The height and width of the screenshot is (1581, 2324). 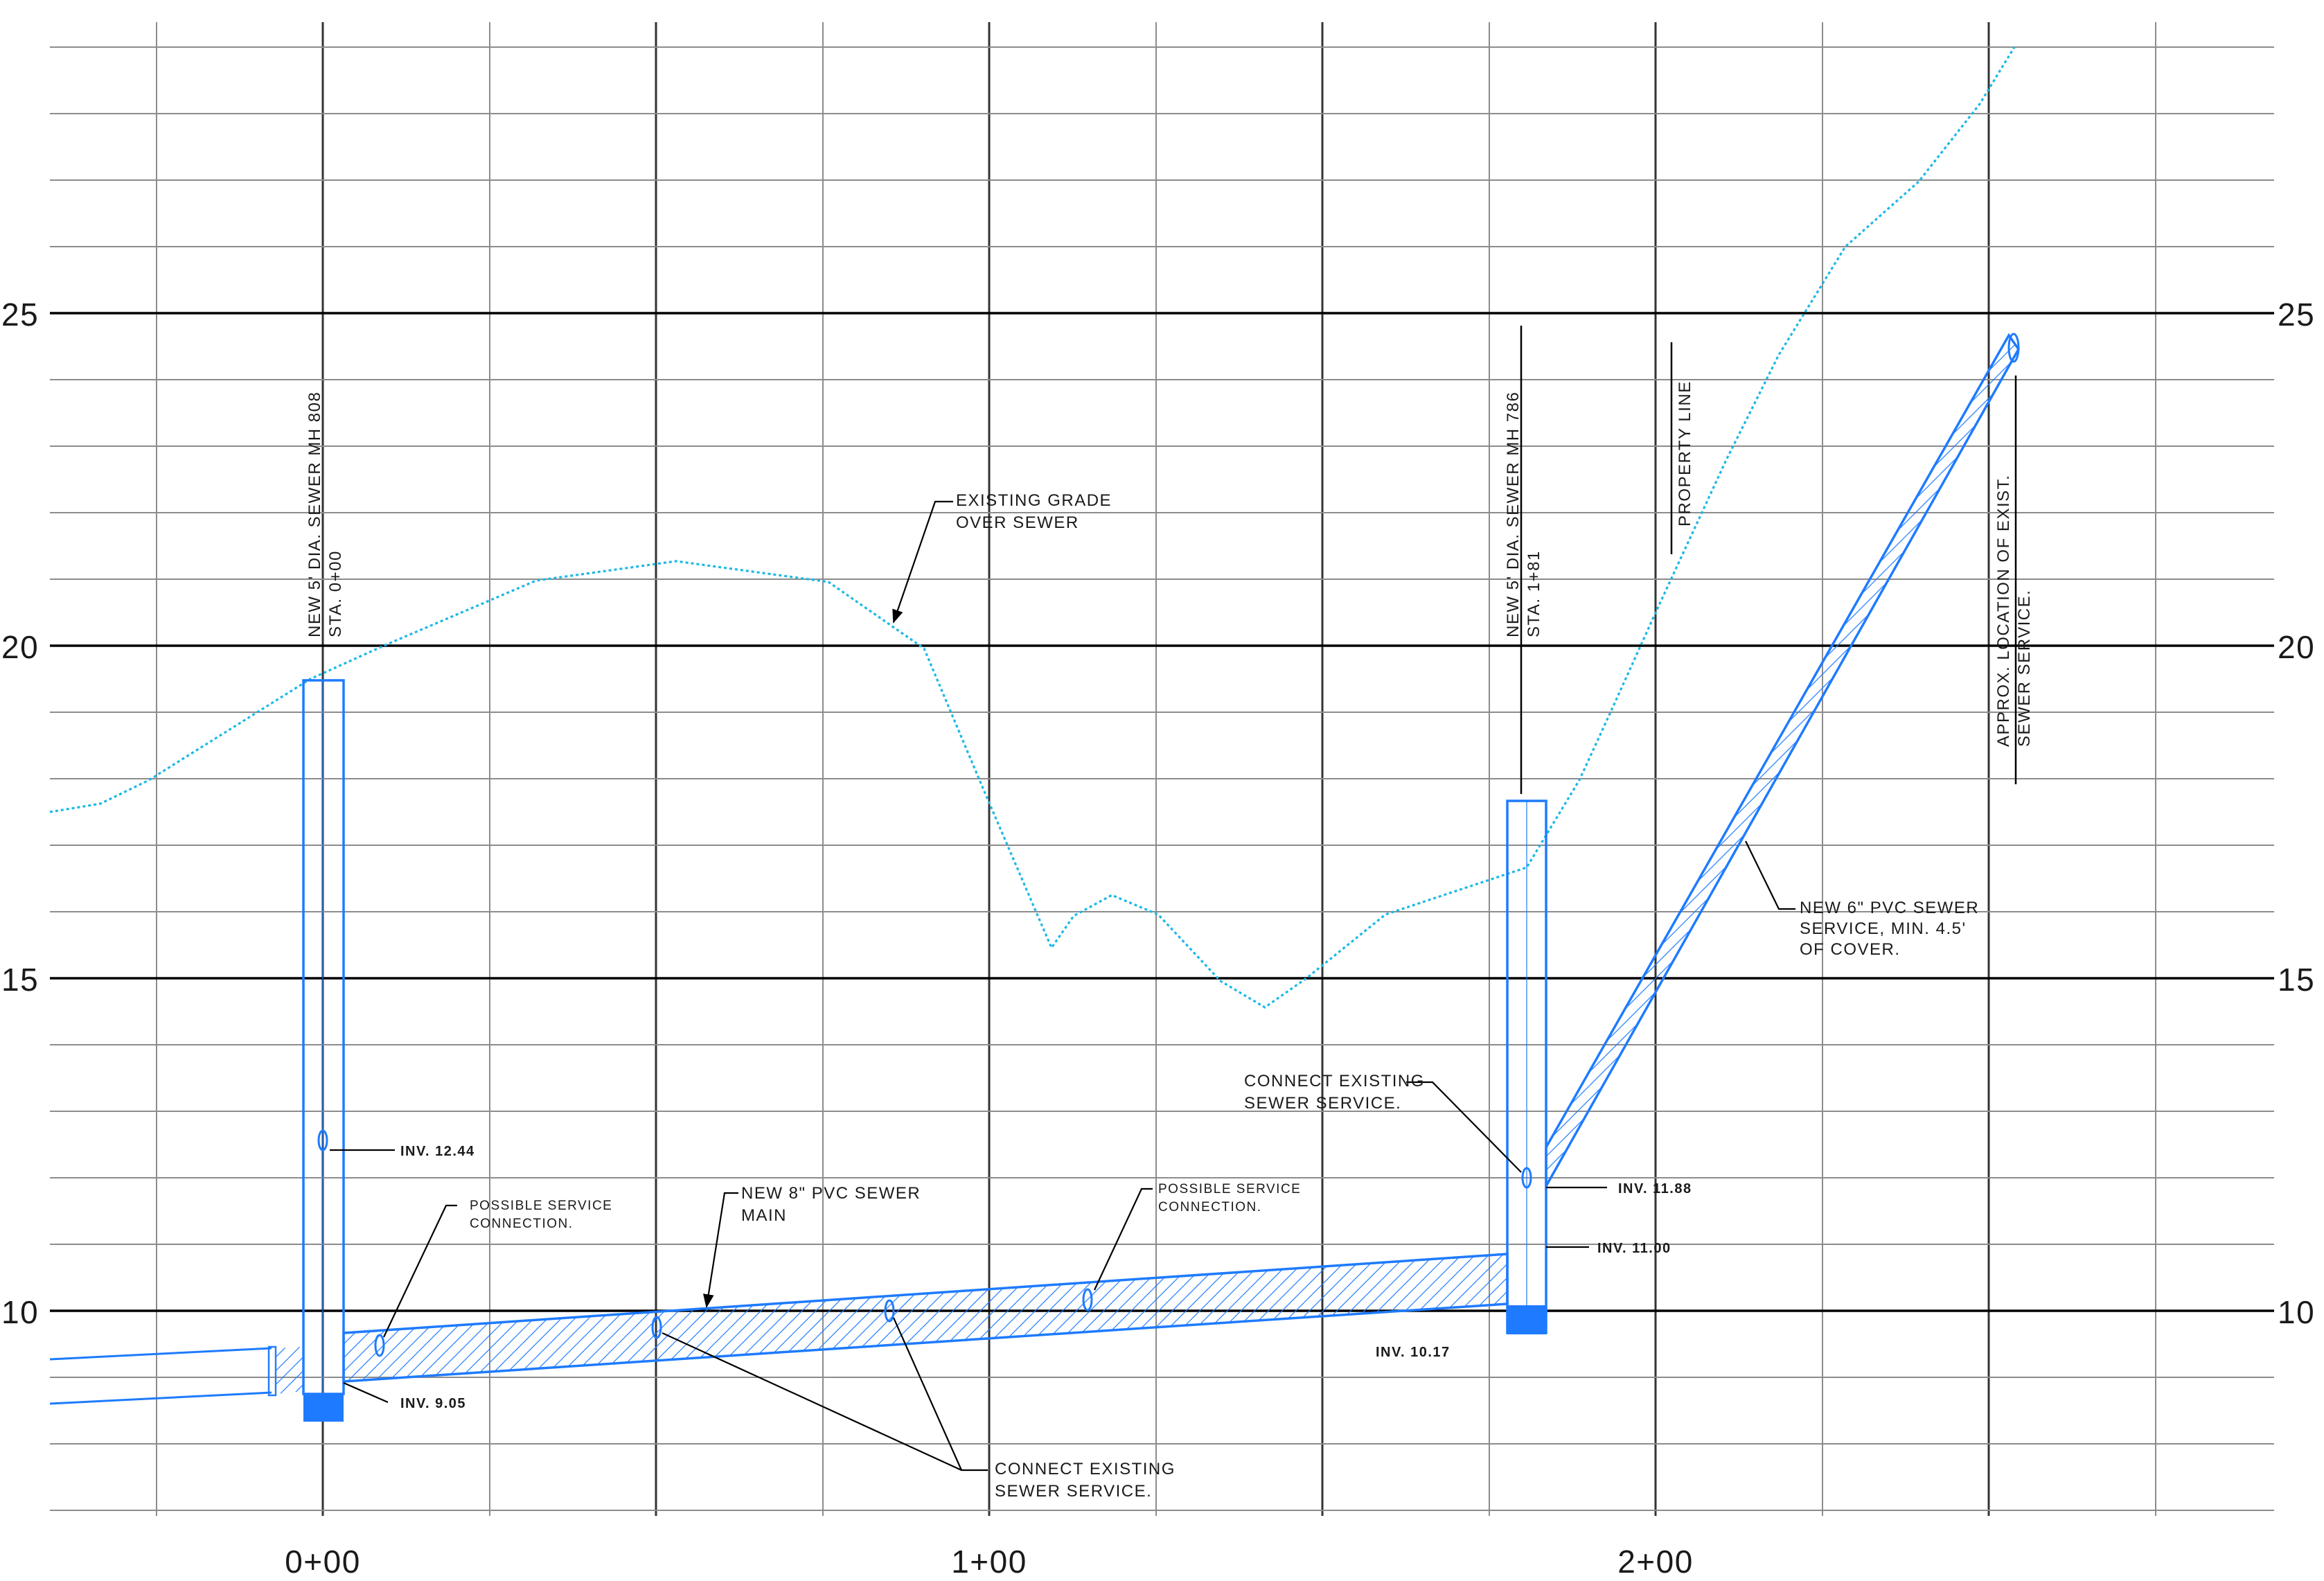 What do you see at coordinates (1513, 514) in the screenshot?
I see `mh786-label: NEW 5' DIA. SEWER MH 786` at bounding box center [1513, 514].